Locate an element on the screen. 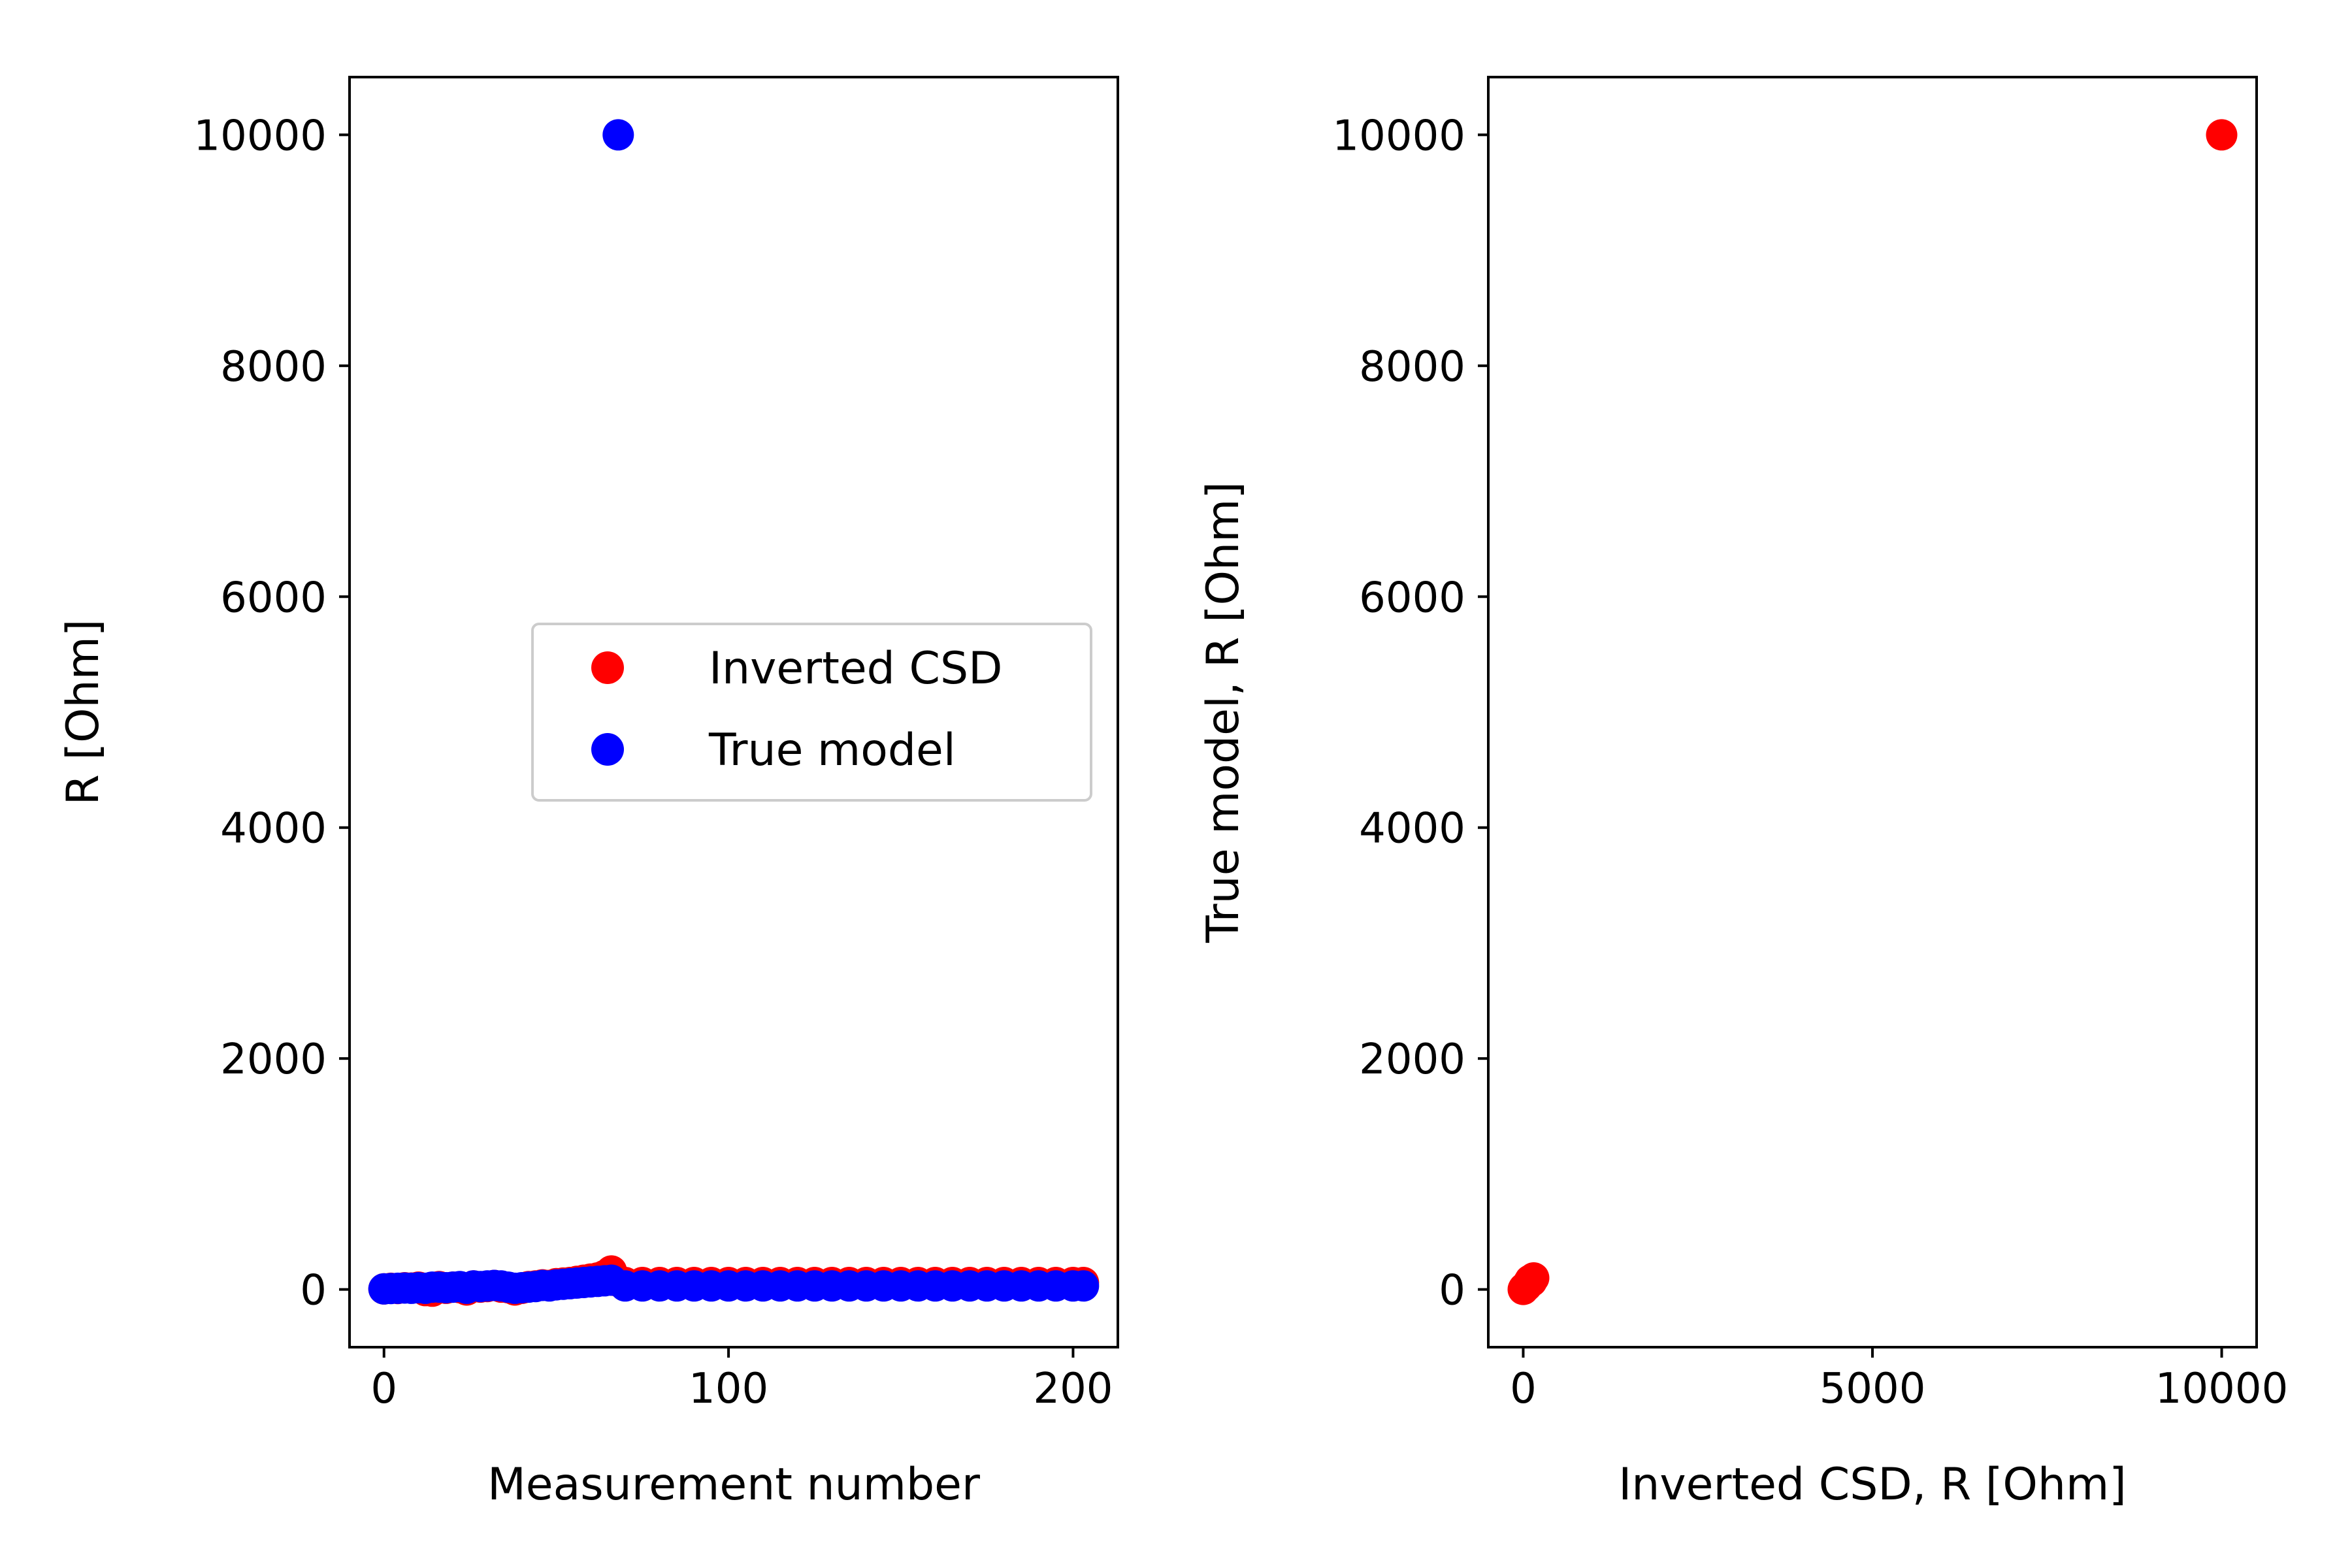 This screenshot has width=2352, height=1568. legend-box is located at coordinates (811, 712).